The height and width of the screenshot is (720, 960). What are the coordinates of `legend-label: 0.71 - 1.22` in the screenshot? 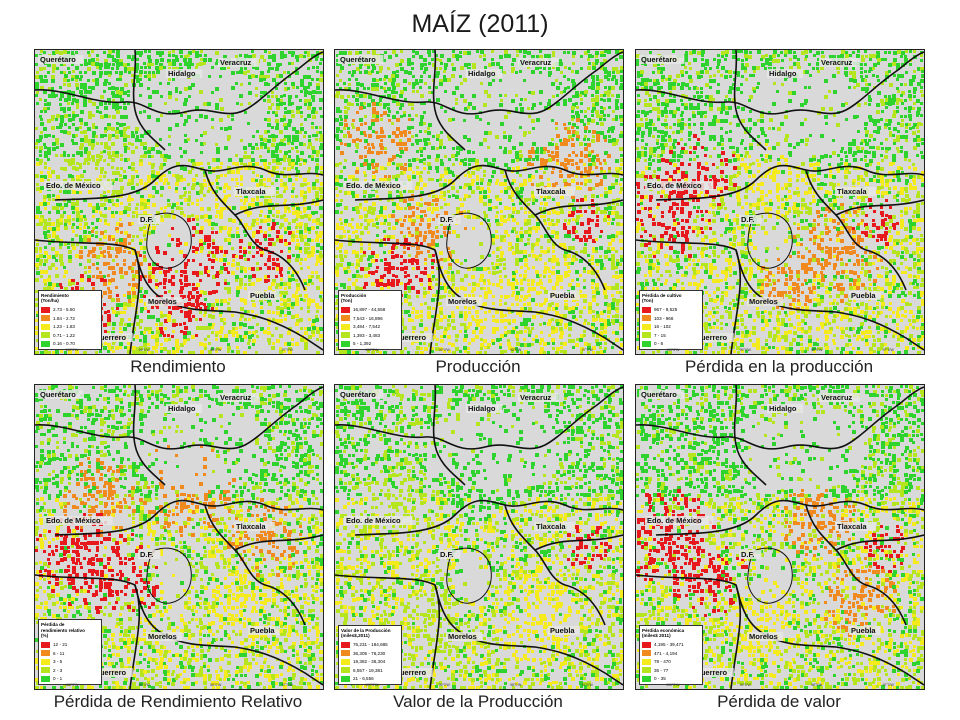 It's located at (64, 335).